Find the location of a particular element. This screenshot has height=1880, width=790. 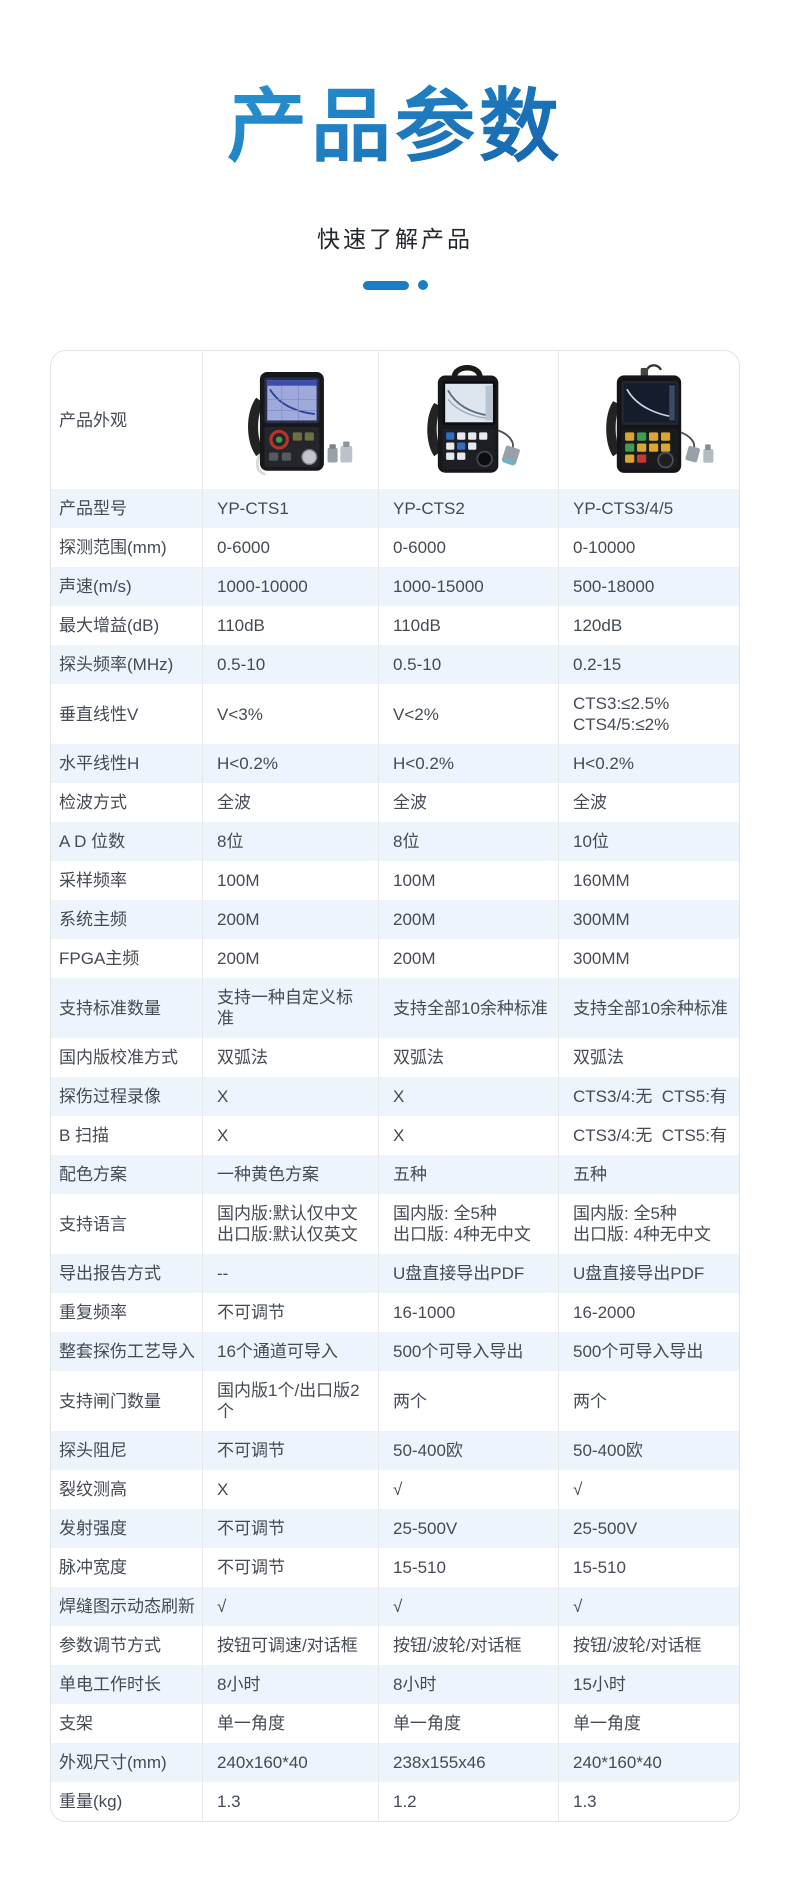

row-value-cts1: 8位 is located at coordinates (290, 841).